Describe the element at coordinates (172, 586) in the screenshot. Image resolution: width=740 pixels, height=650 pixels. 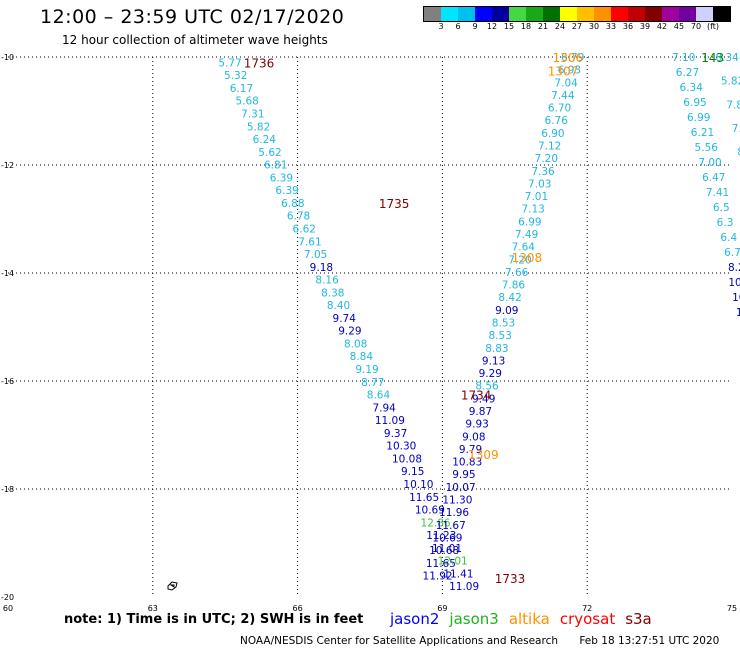
I see `island-shape` at that location.